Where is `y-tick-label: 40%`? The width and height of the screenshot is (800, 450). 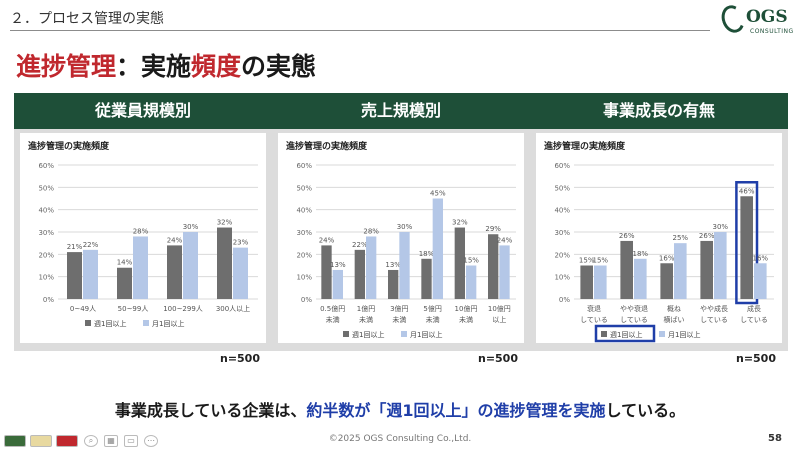 y-tick-label: 40% is located at coordinates (562, 211).